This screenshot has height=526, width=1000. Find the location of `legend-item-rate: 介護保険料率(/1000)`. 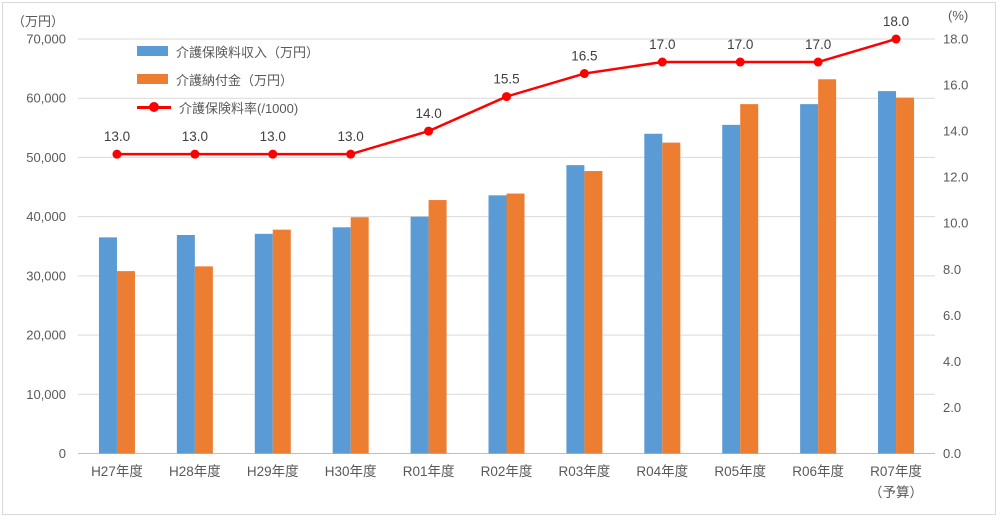

legend-item-rate: 介護保険料率(/1000) is located at coordinates (228, 107).